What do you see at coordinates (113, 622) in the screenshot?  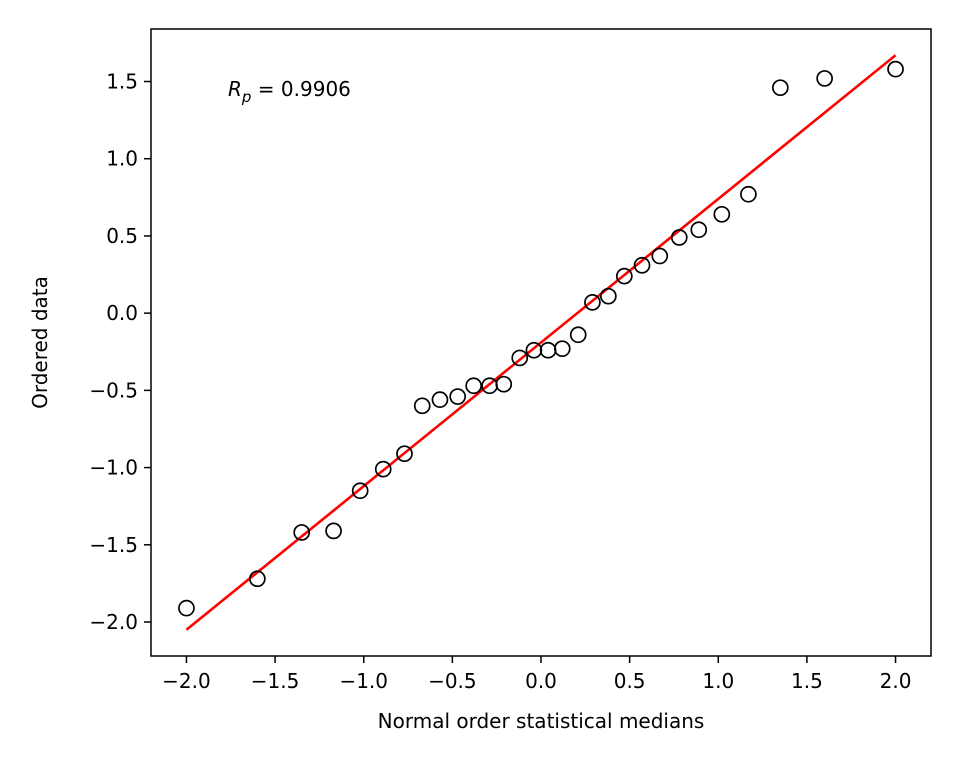 I see `y-tick-label: −2.0` at bounding box center [113, 622].